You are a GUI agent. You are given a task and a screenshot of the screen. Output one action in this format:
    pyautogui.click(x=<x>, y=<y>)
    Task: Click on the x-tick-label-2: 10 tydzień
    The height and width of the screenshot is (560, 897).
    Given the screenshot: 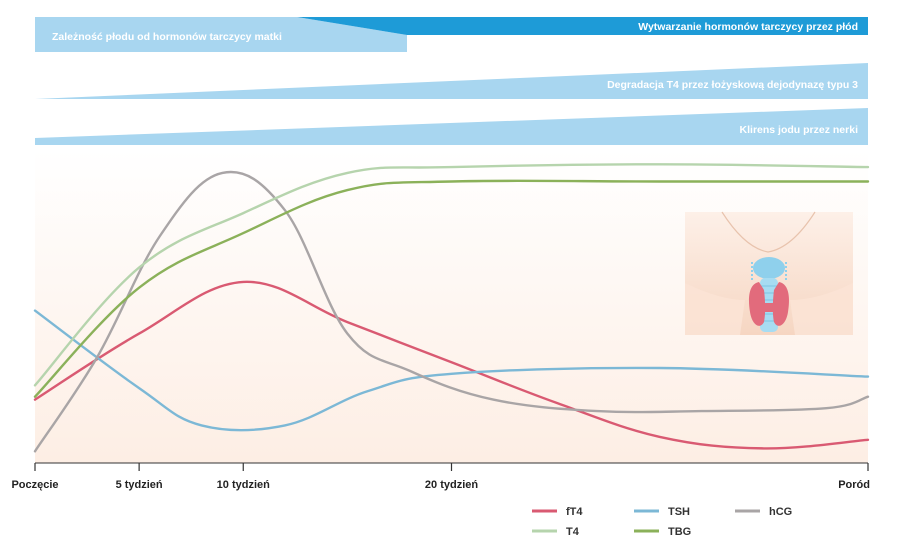 What is the action you would take?
    pyautogui.click(x=243, y=485)
    